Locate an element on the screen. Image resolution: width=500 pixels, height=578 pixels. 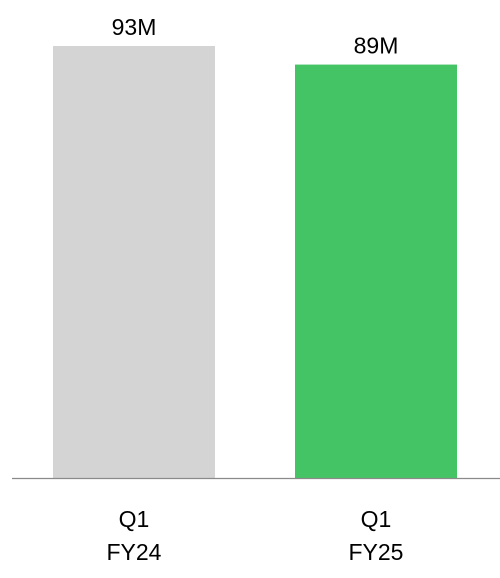
value-label-0: 93M is located at coordinates (134, 27).